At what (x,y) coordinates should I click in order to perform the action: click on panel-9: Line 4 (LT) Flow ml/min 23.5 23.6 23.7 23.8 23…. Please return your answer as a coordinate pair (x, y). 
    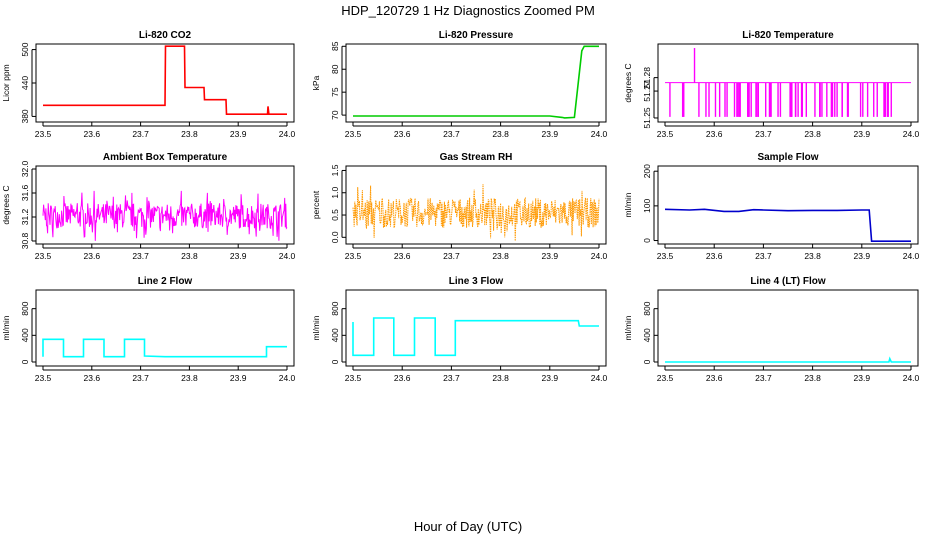
    Looking at the image, I should click on (771, 329).